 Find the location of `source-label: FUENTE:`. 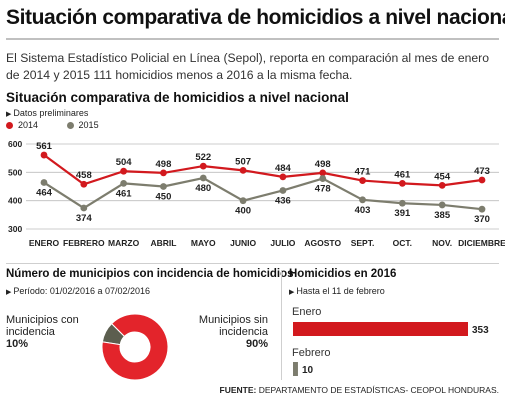

source-label: FUENTE: is located at coordinates (238, 390).